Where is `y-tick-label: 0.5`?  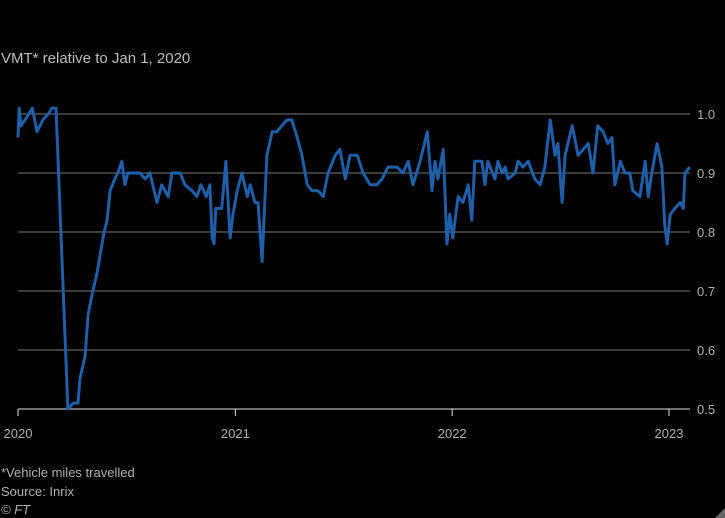
y-tick-label: 0.5 is located at coordinates (706, 409).